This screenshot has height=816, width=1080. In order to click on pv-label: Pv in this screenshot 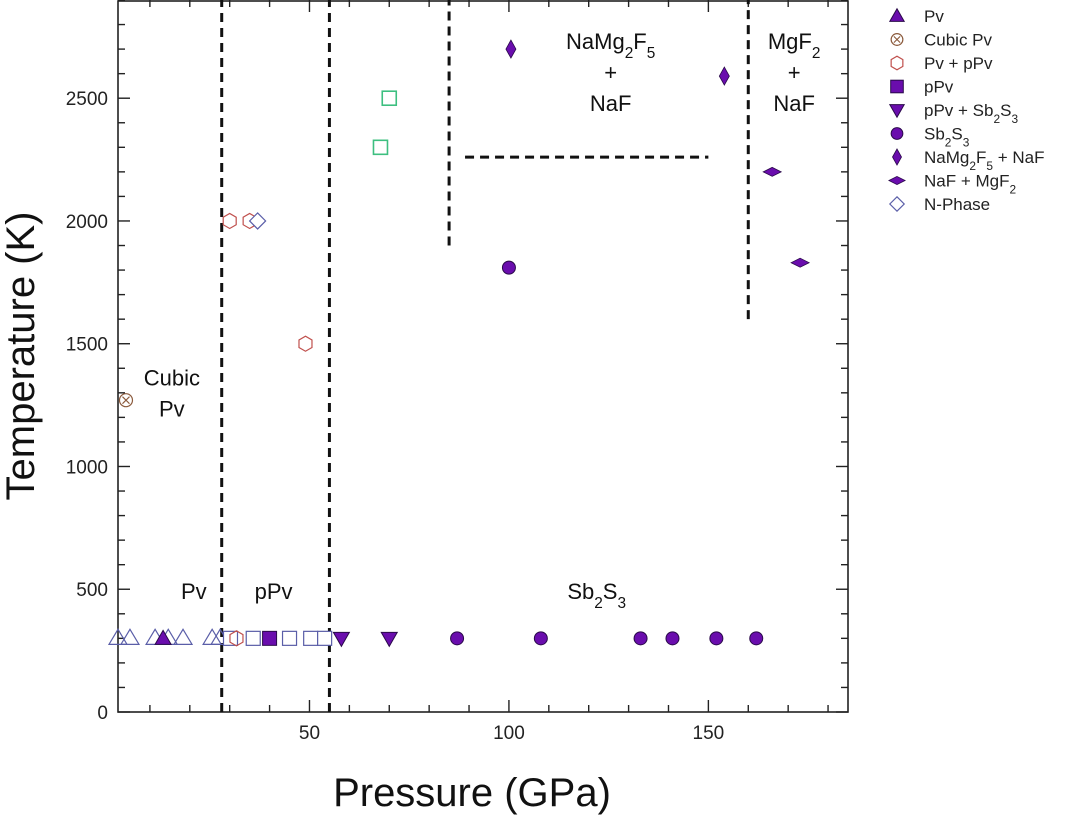, I will do `click(194, 591)`.